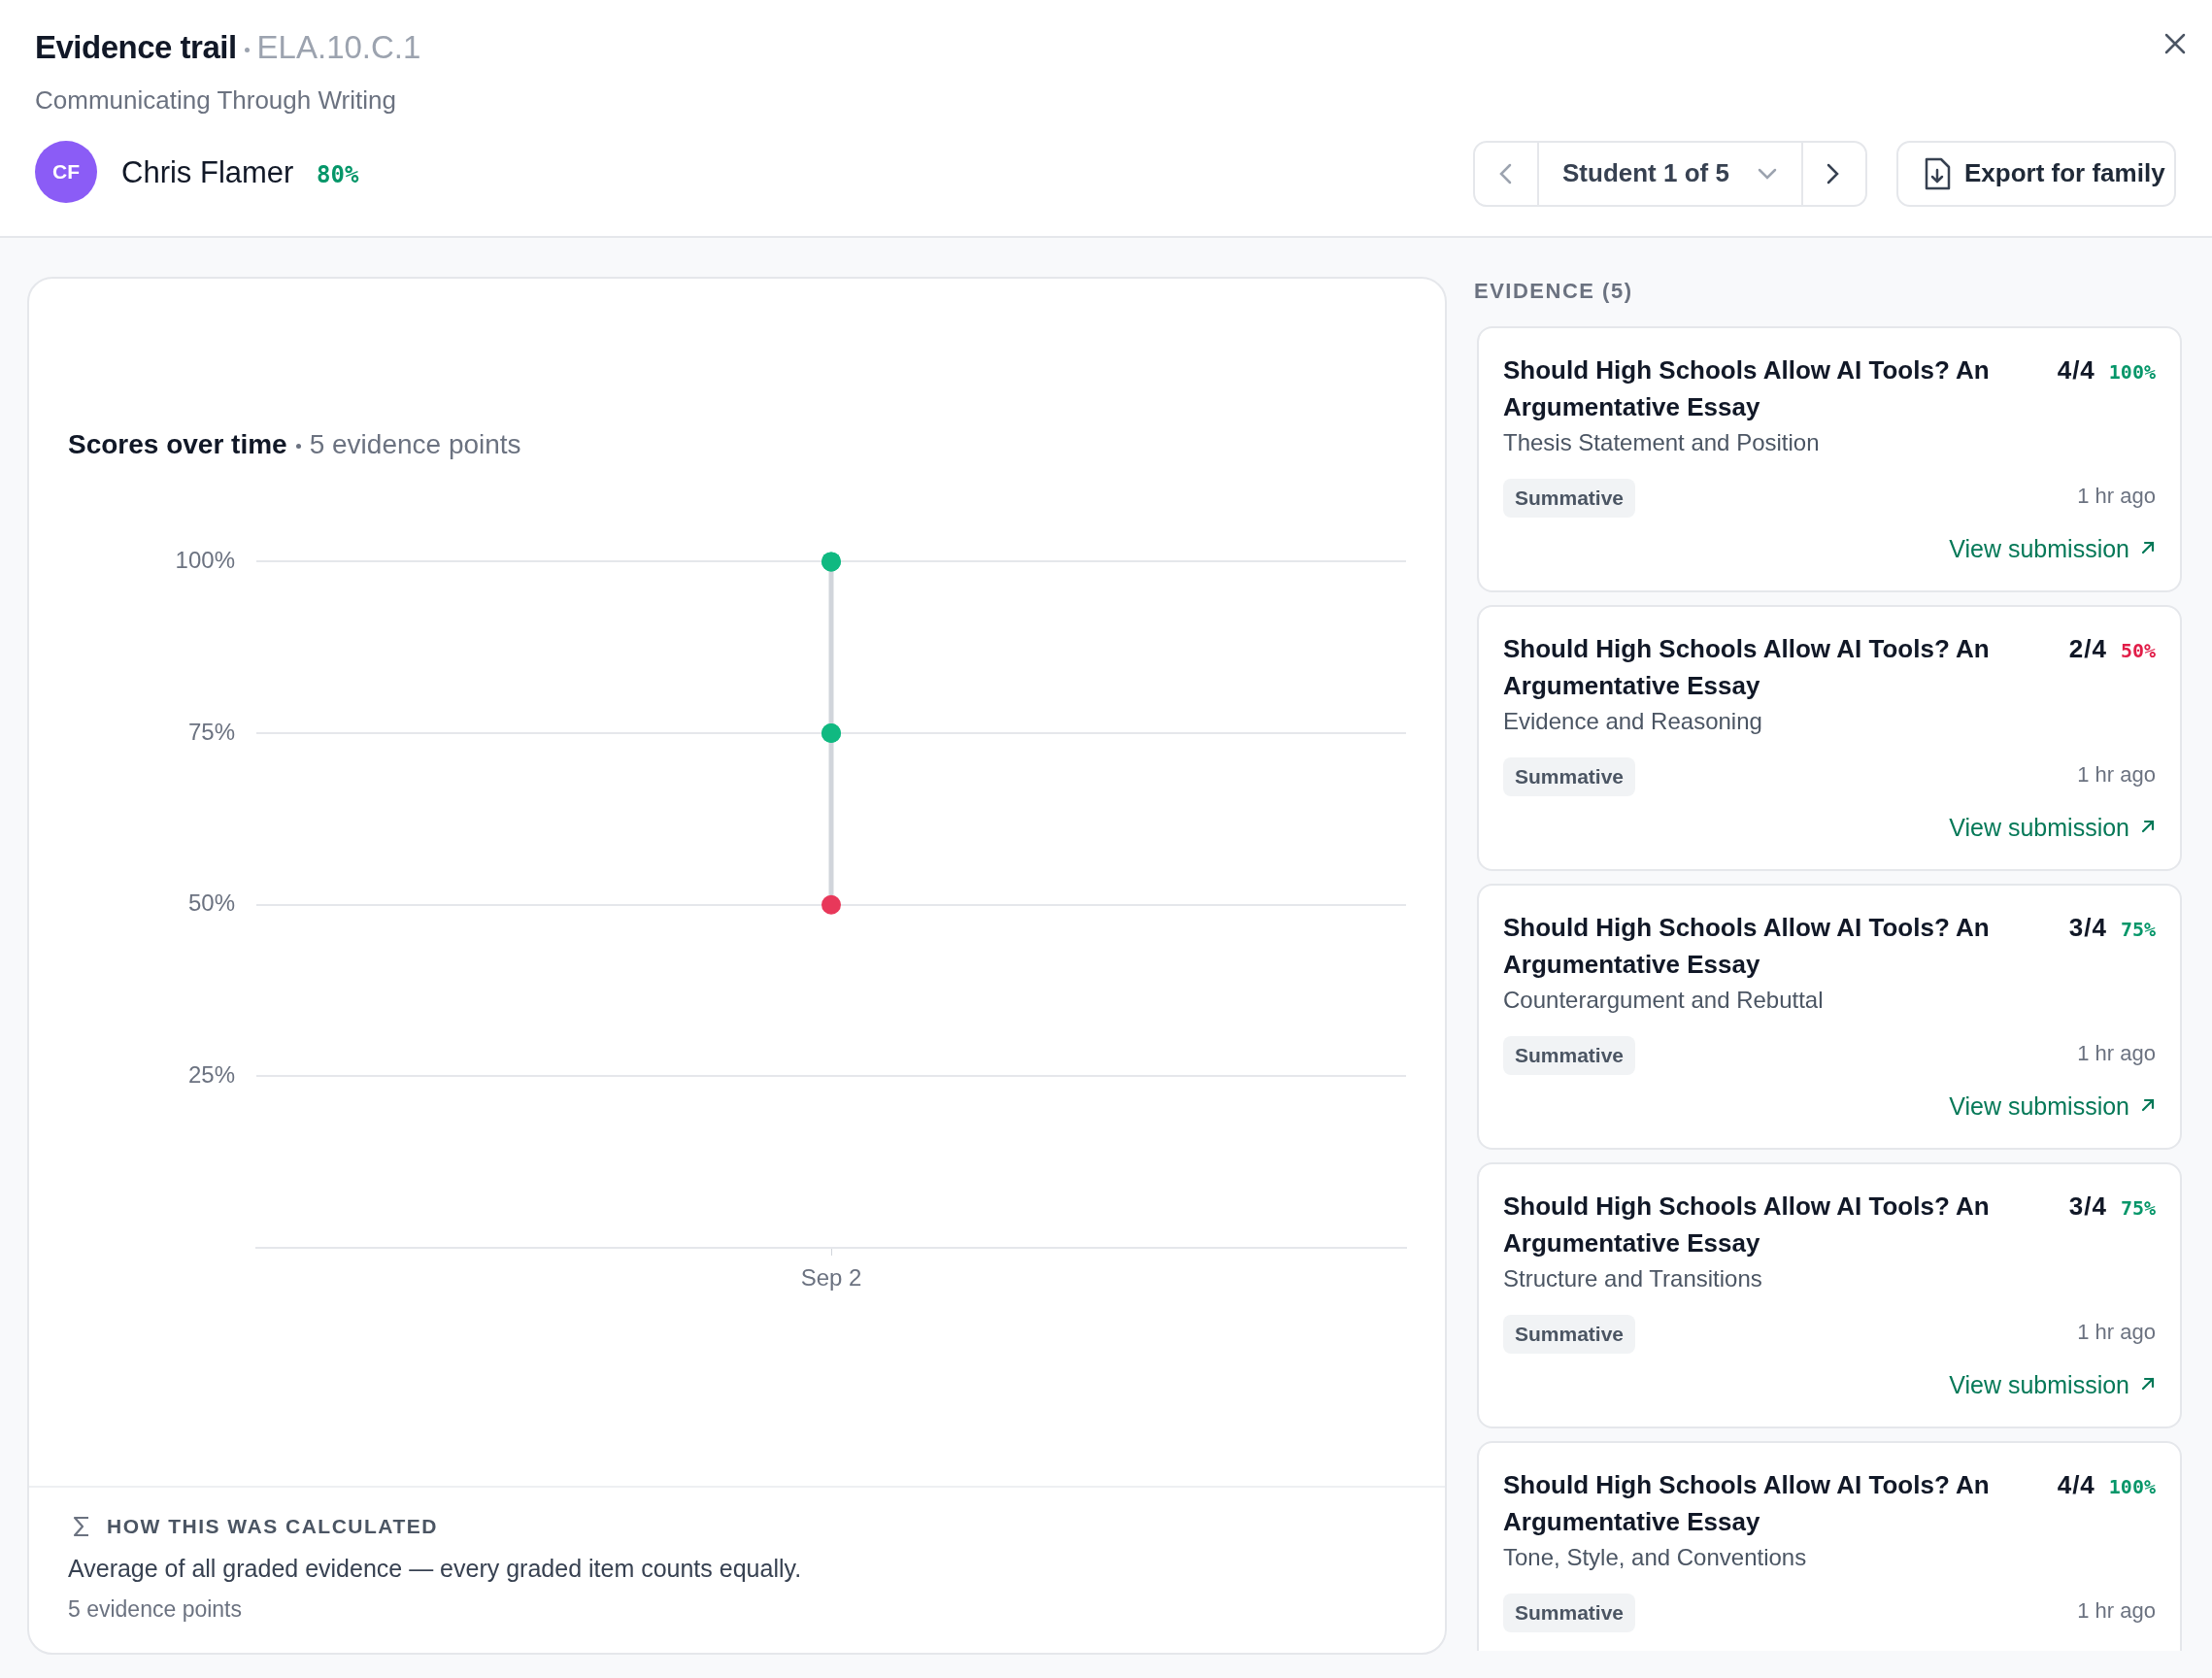  Describe the element at coordinates (211, 903) in the screenshot. I see `y-tick-label: 50%` at that location.